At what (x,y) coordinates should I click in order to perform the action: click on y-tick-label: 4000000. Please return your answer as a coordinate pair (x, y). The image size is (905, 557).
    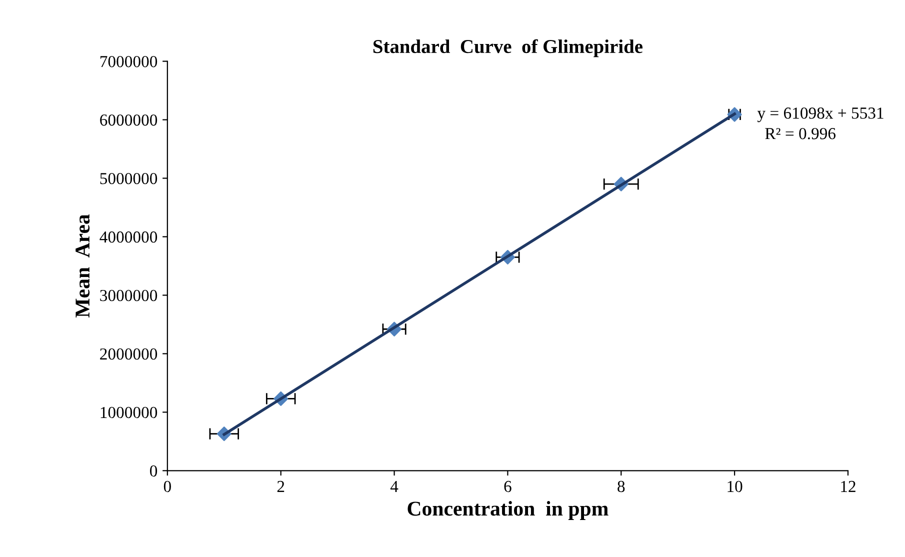
    Looking at the image, I should click on (129, 237).